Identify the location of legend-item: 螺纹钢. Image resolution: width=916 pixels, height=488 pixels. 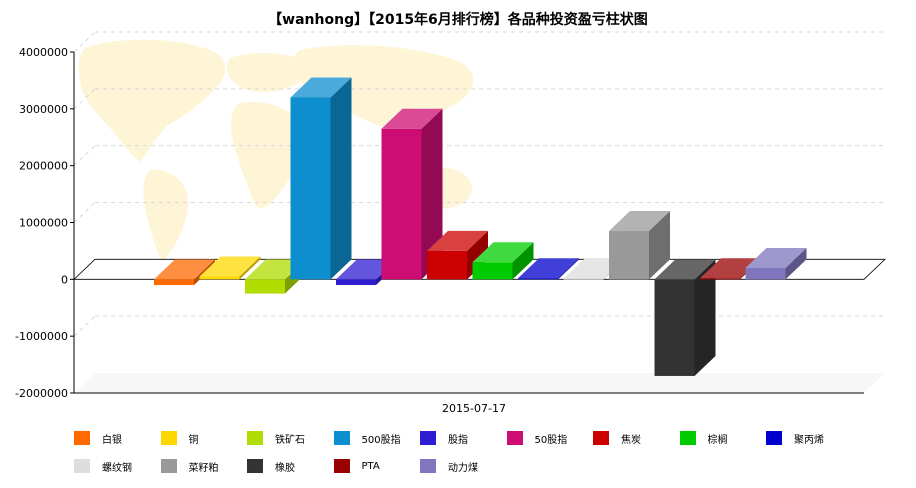
(103, 466).